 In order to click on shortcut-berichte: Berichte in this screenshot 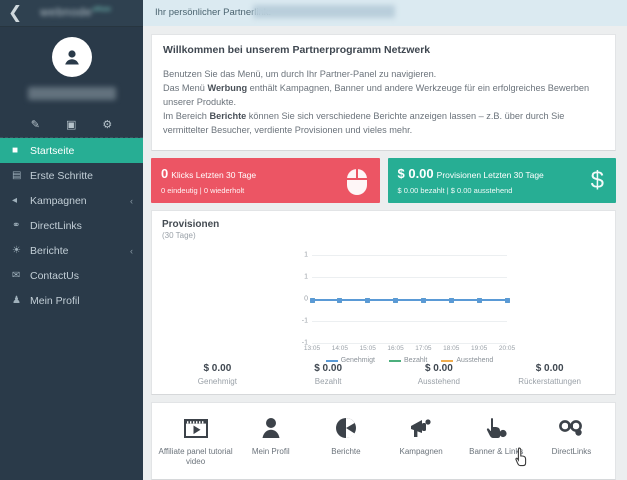, I will do `click(345, 440)`.